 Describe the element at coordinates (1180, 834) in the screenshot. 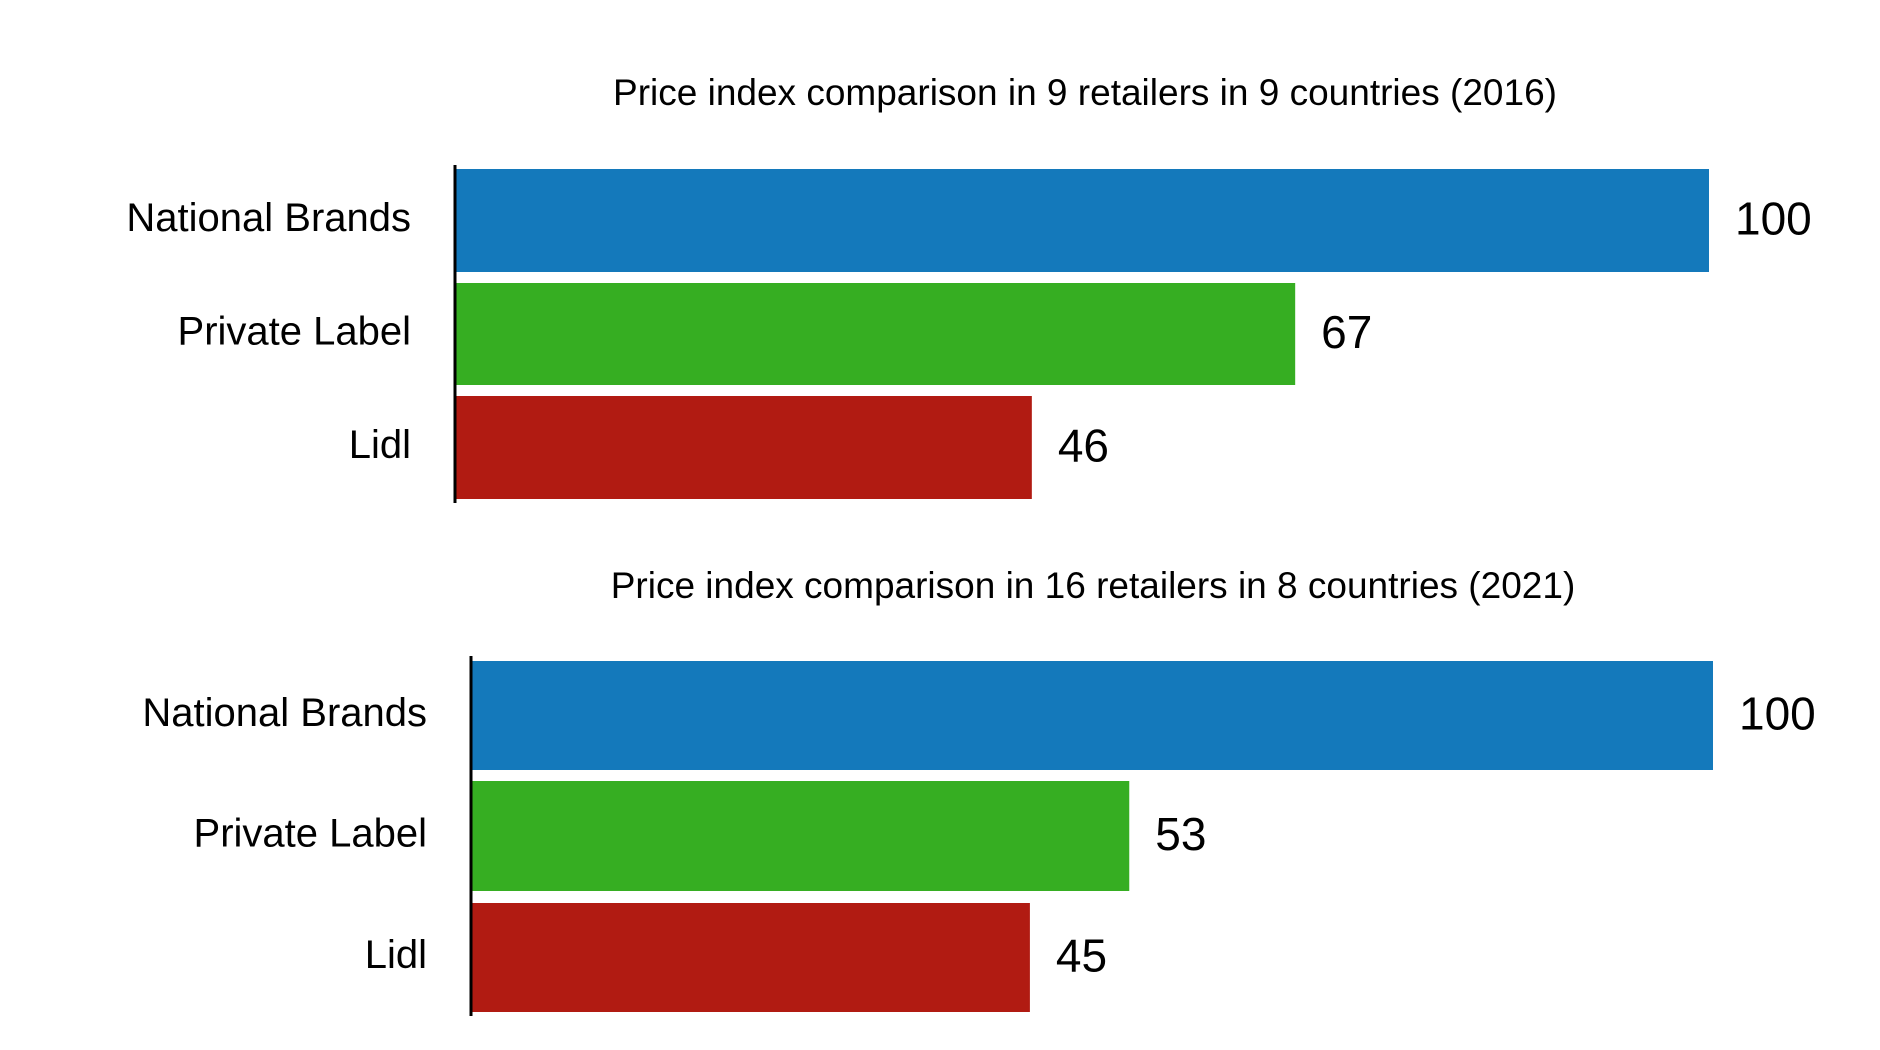

I see `value-label: 53` at that location.